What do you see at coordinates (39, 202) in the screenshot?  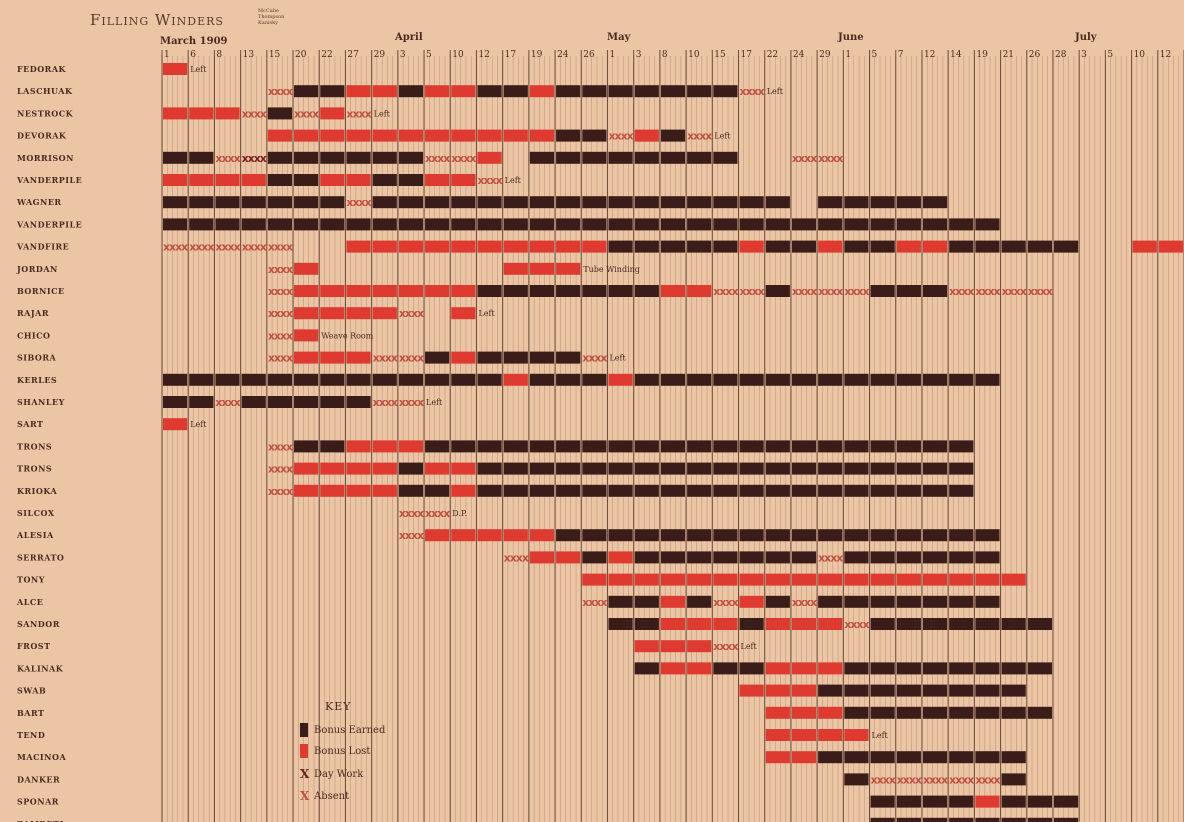 I see `worker-name: WAGNER` at bounding box center [39, 202].